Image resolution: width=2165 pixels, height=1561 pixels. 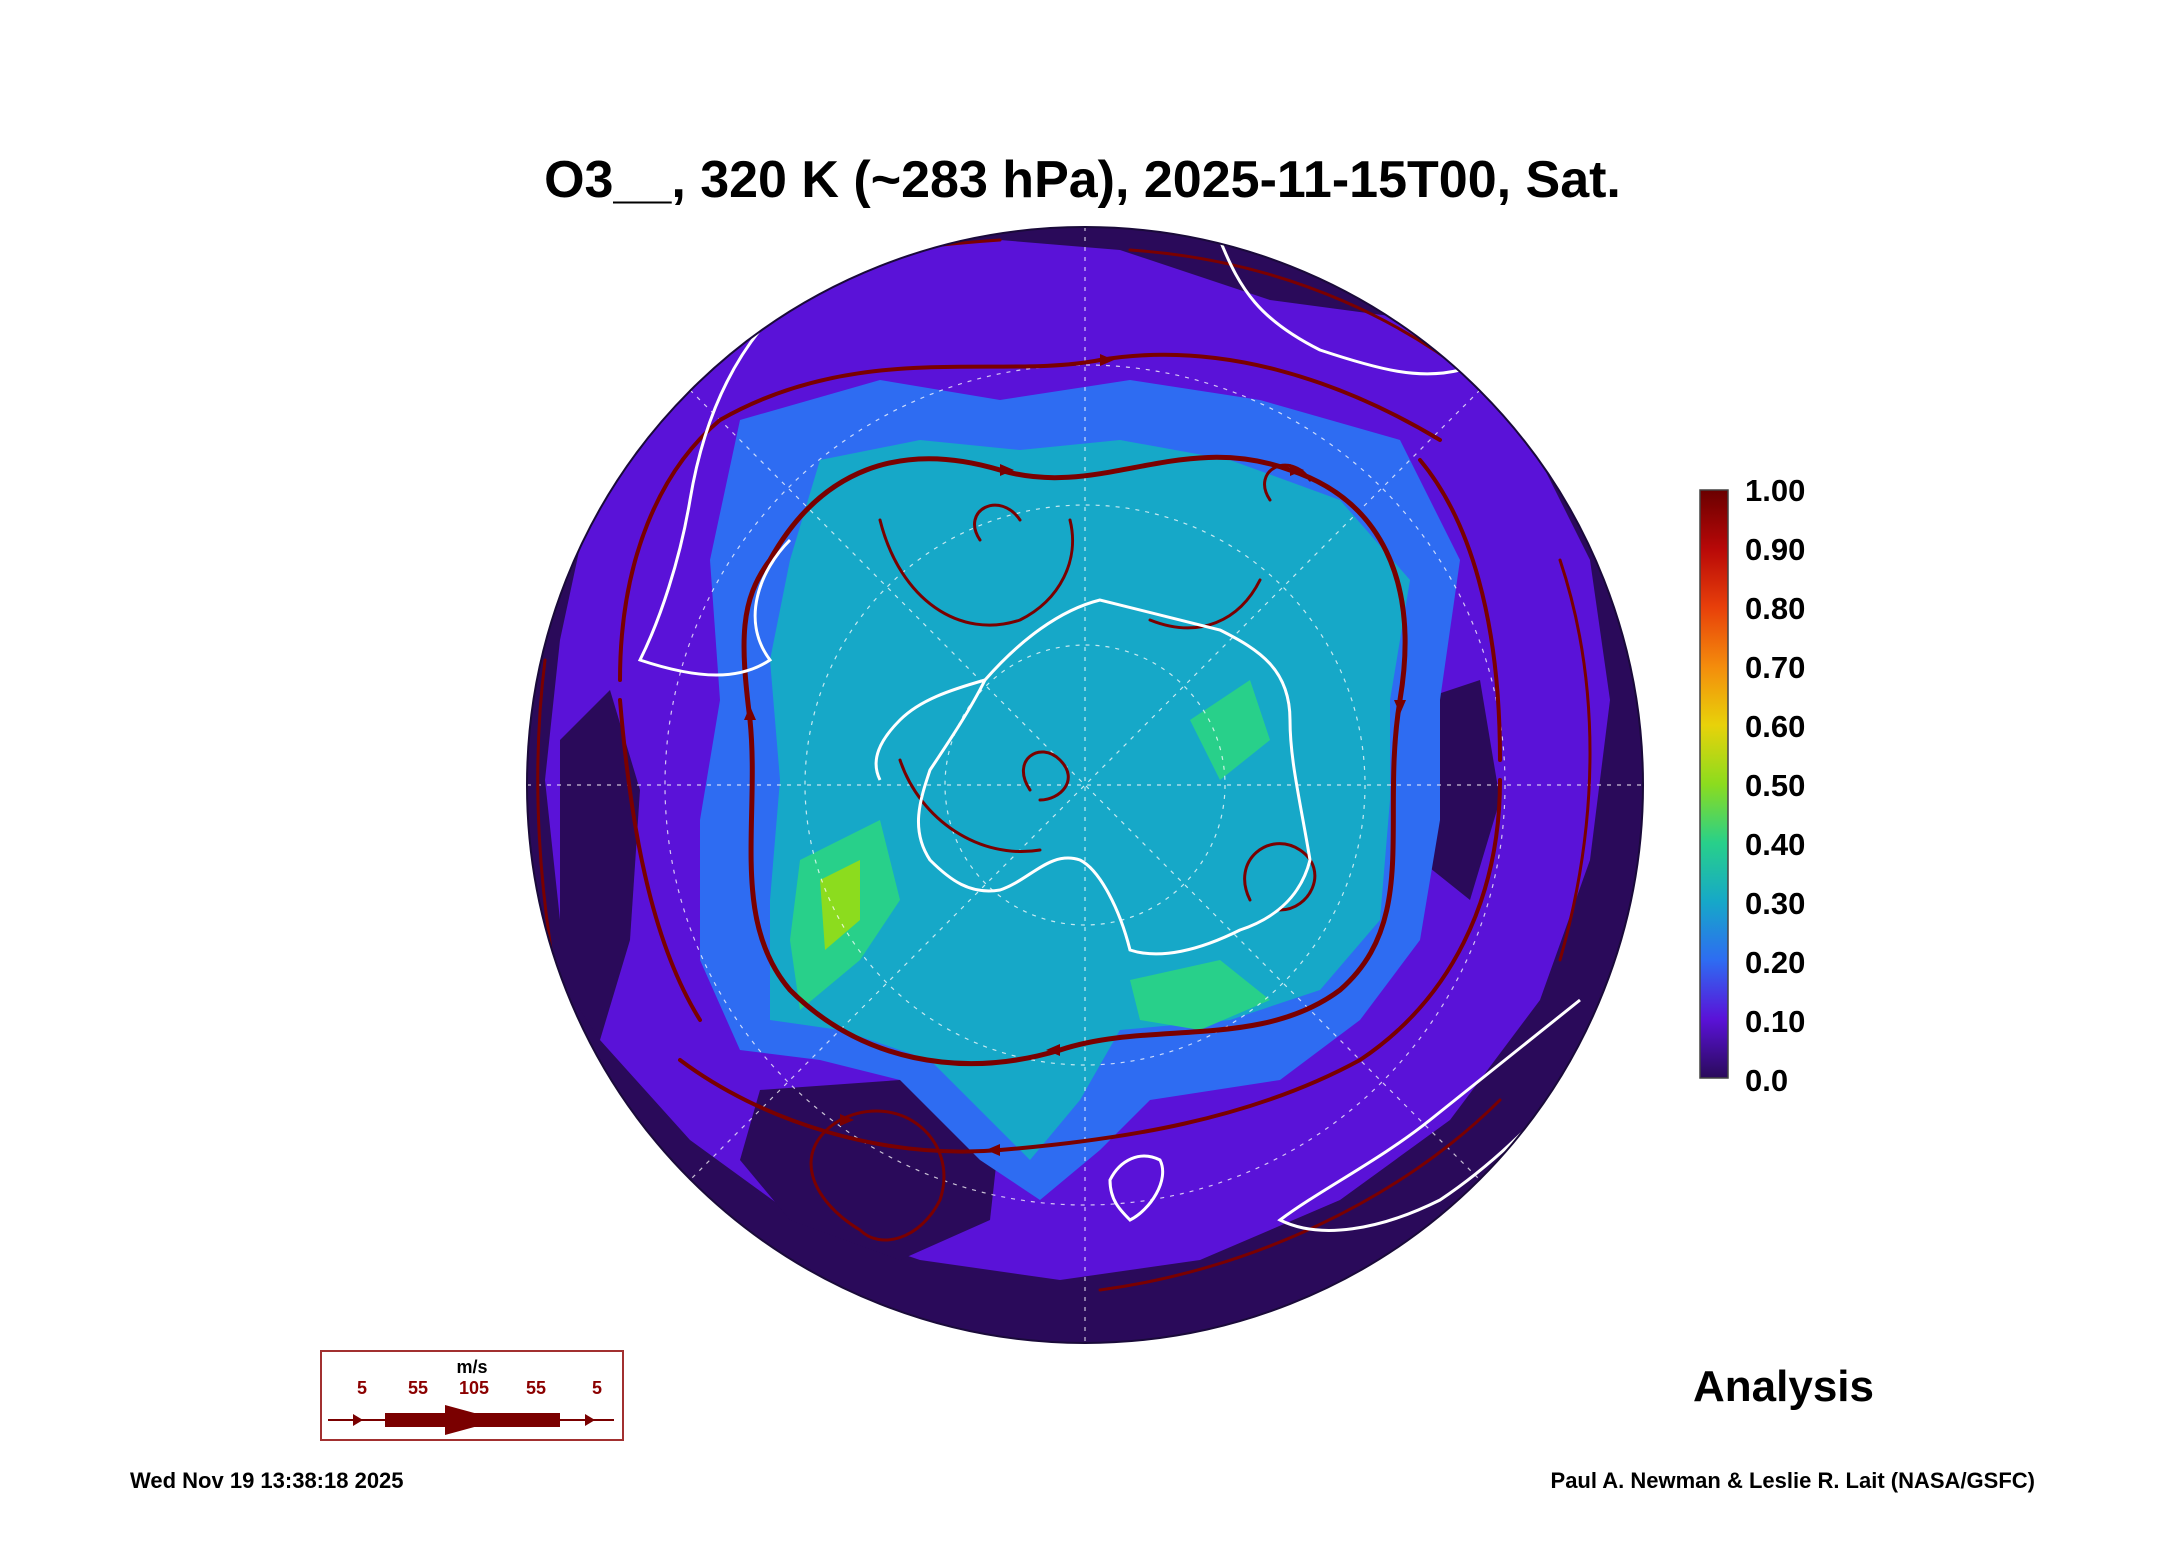 I want to click on colorbar, so click(x=1714, y=784).